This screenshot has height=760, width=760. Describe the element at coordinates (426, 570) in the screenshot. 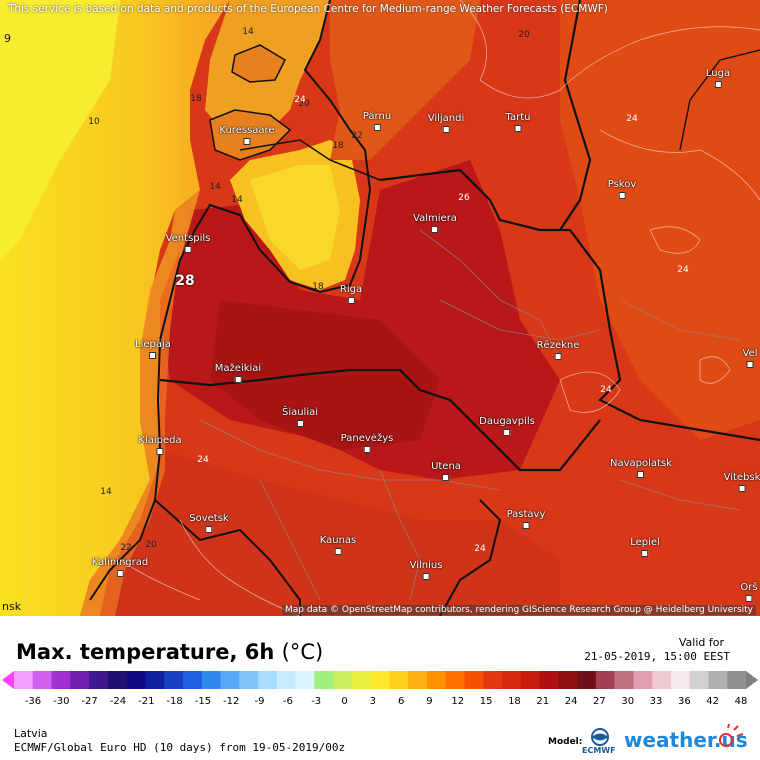

I see `city-vilnius: Vilnius` at that location.